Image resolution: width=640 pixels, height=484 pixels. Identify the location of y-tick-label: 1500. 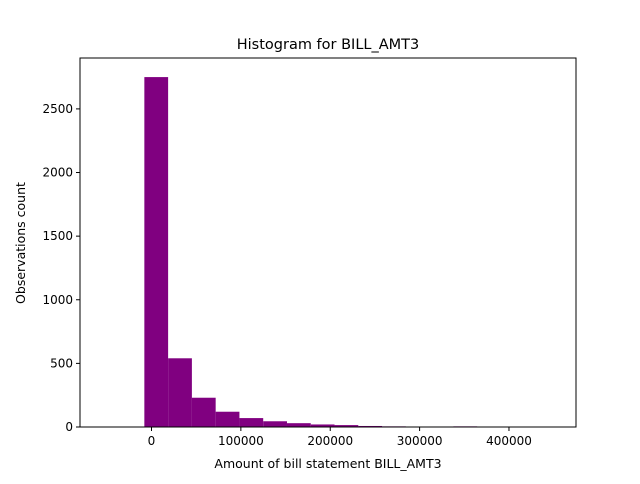
(57, 236).